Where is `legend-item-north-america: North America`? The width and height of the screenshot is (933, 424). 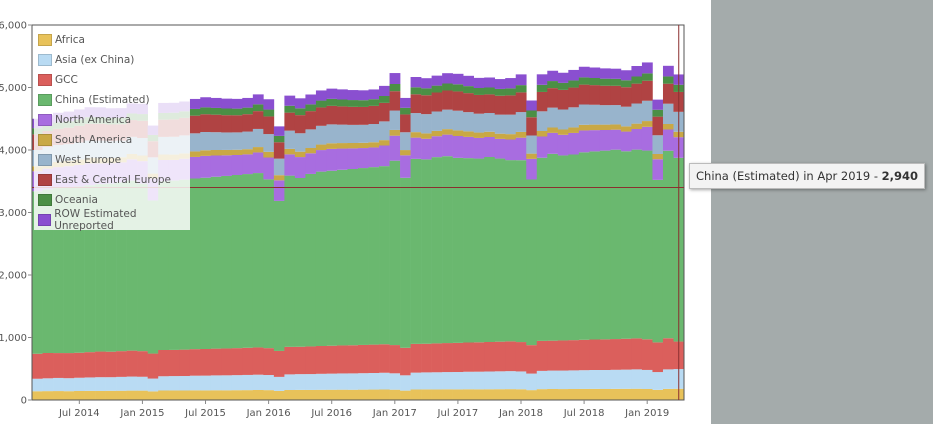
legend-item-north-america: North America is located at coordinates (112, 120).